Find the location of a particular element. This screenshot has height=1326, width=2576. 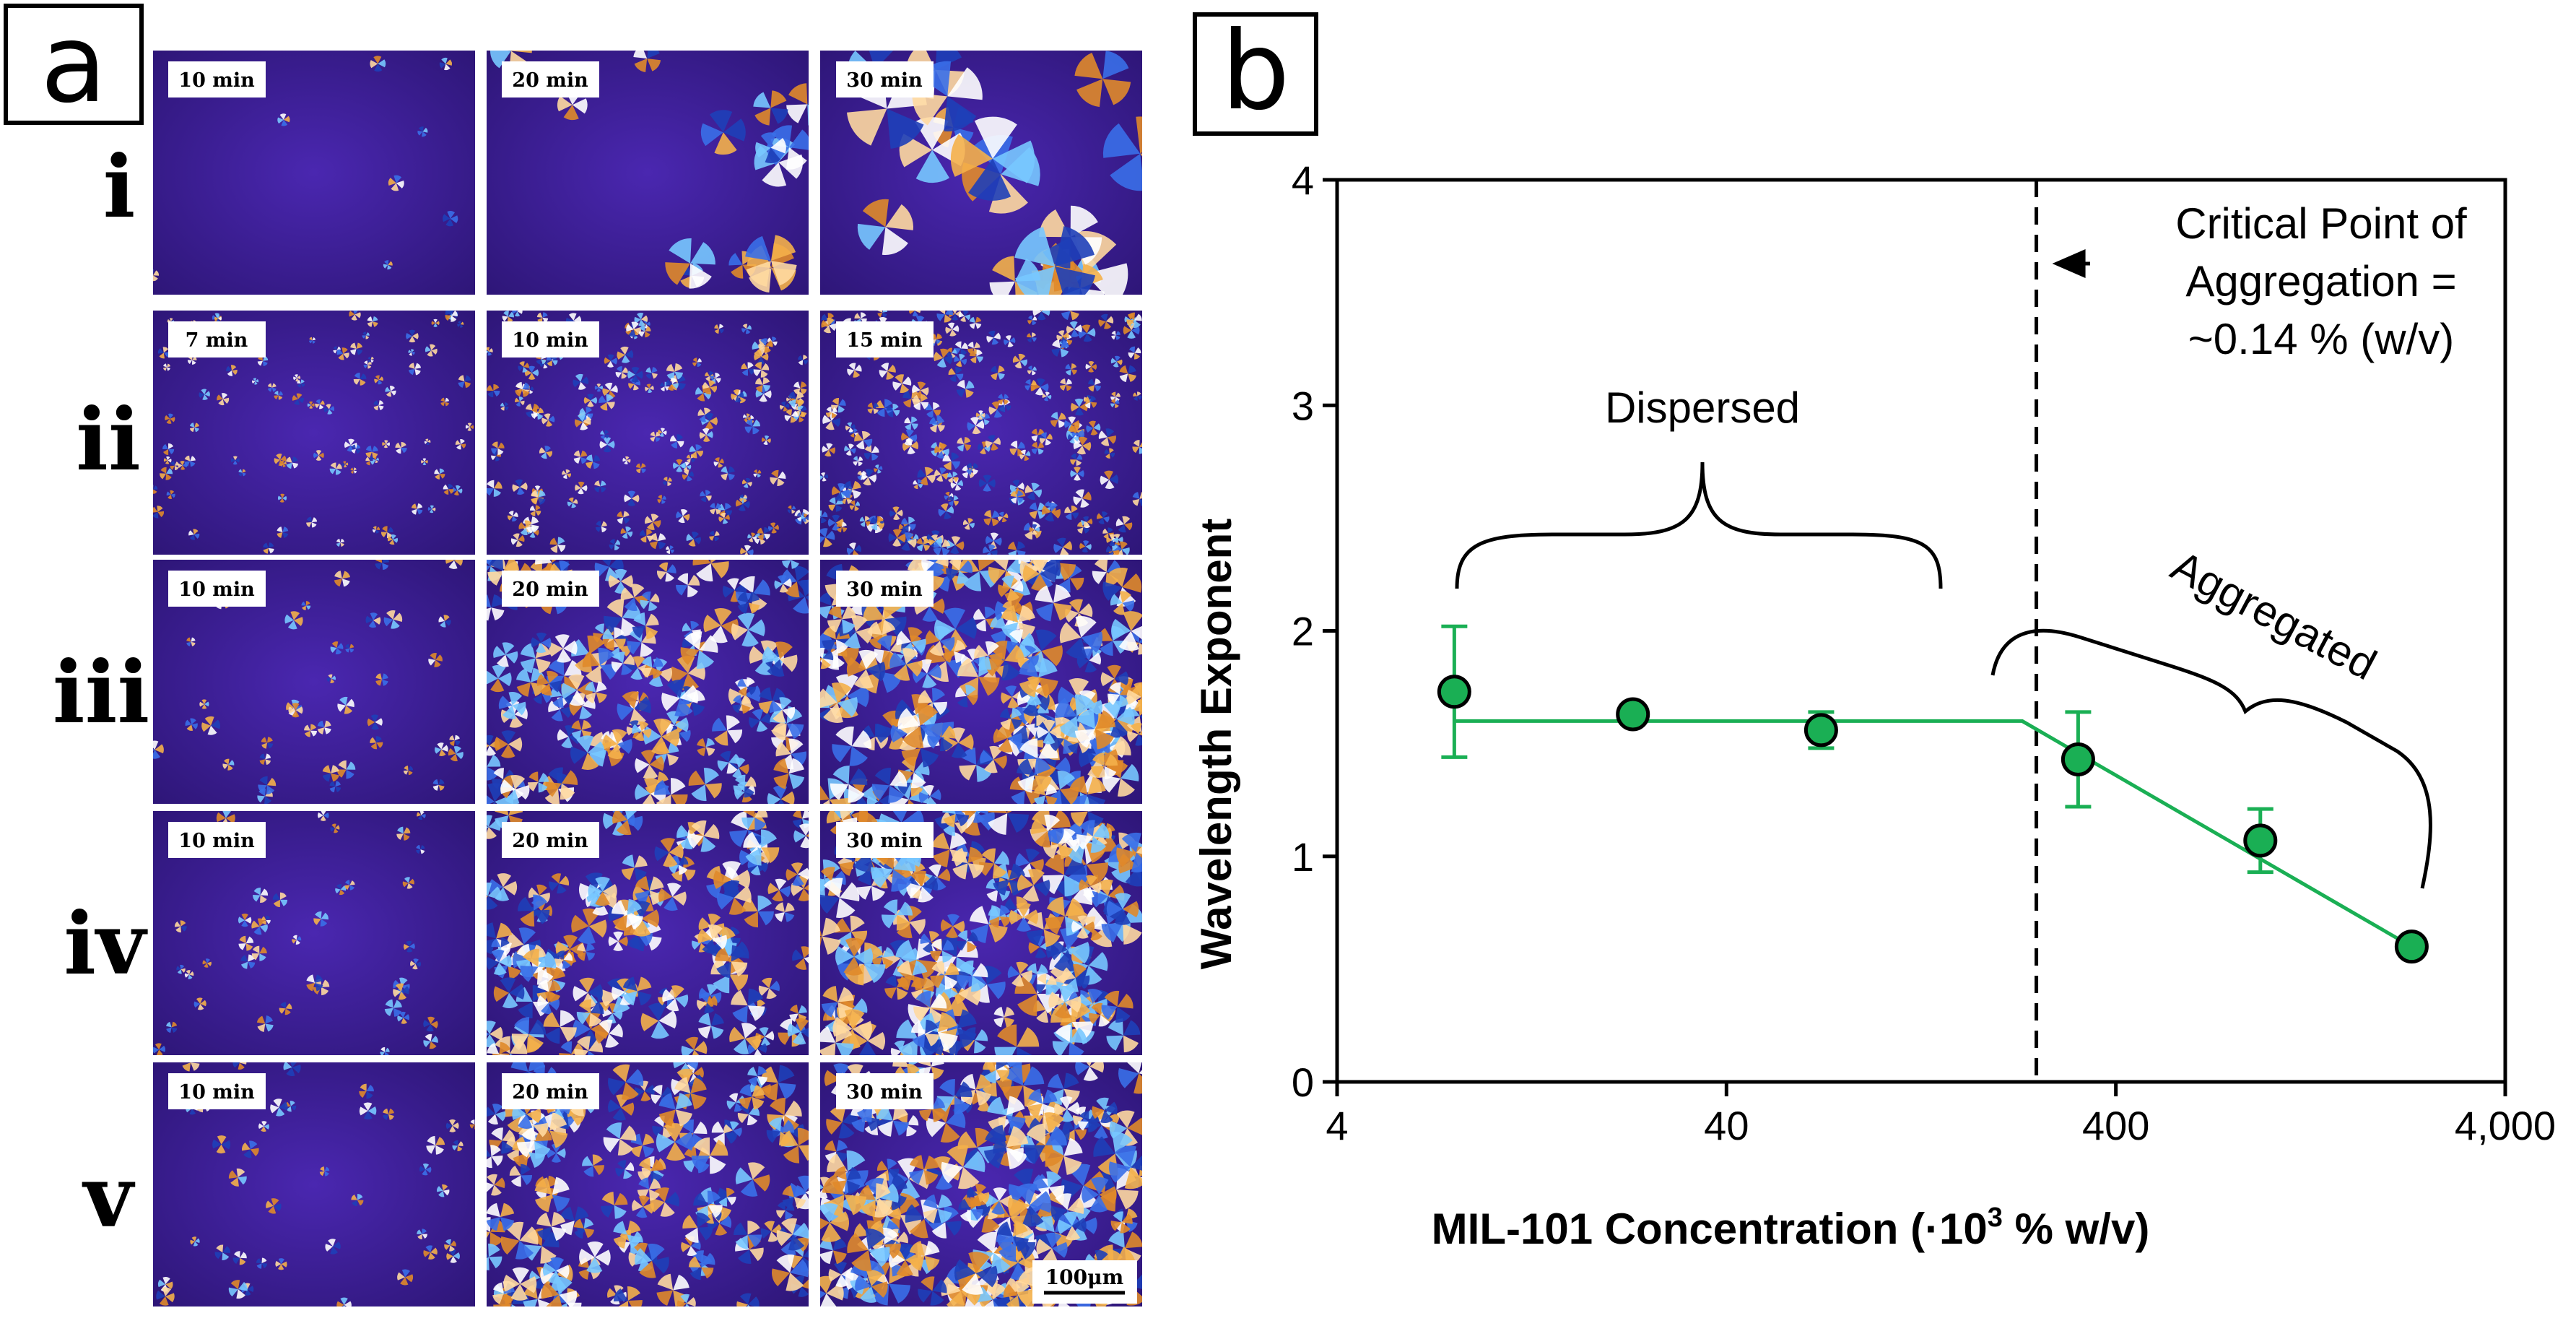

row-label-iii: iii is located at coordinates (101, 692).